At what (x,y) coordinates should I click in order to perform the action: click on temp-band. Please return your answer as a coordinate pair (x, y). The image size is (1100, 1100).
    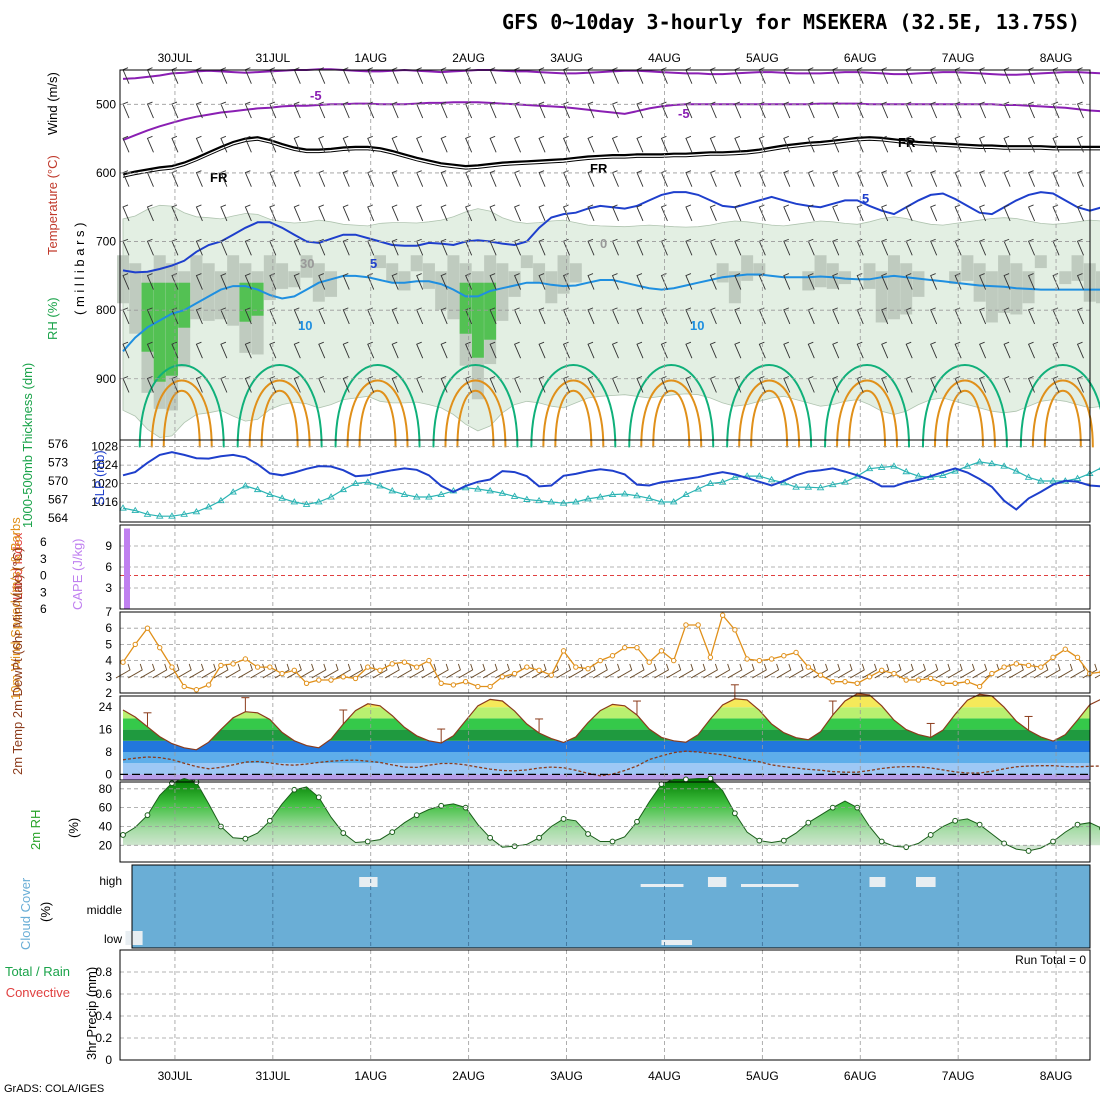
    Looking at the image, I should click on (606, 769).